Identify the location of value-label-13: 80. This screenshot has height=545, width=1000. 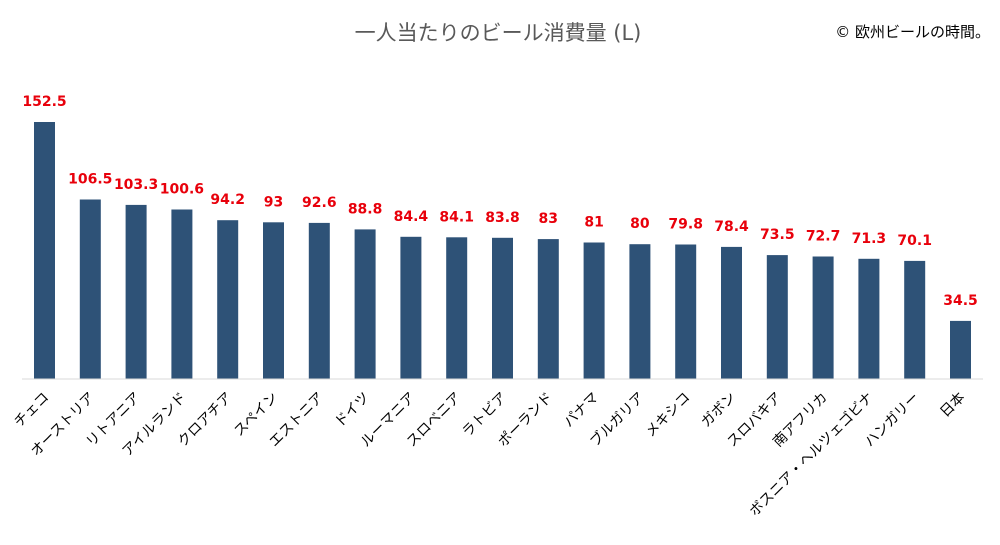
(640, 224).